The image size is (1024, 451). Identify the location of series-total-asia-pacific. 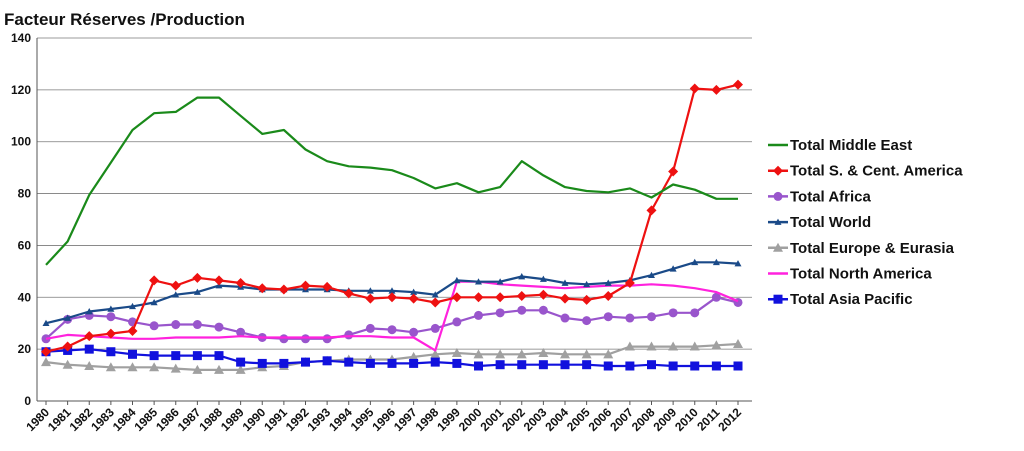
(392, 357).